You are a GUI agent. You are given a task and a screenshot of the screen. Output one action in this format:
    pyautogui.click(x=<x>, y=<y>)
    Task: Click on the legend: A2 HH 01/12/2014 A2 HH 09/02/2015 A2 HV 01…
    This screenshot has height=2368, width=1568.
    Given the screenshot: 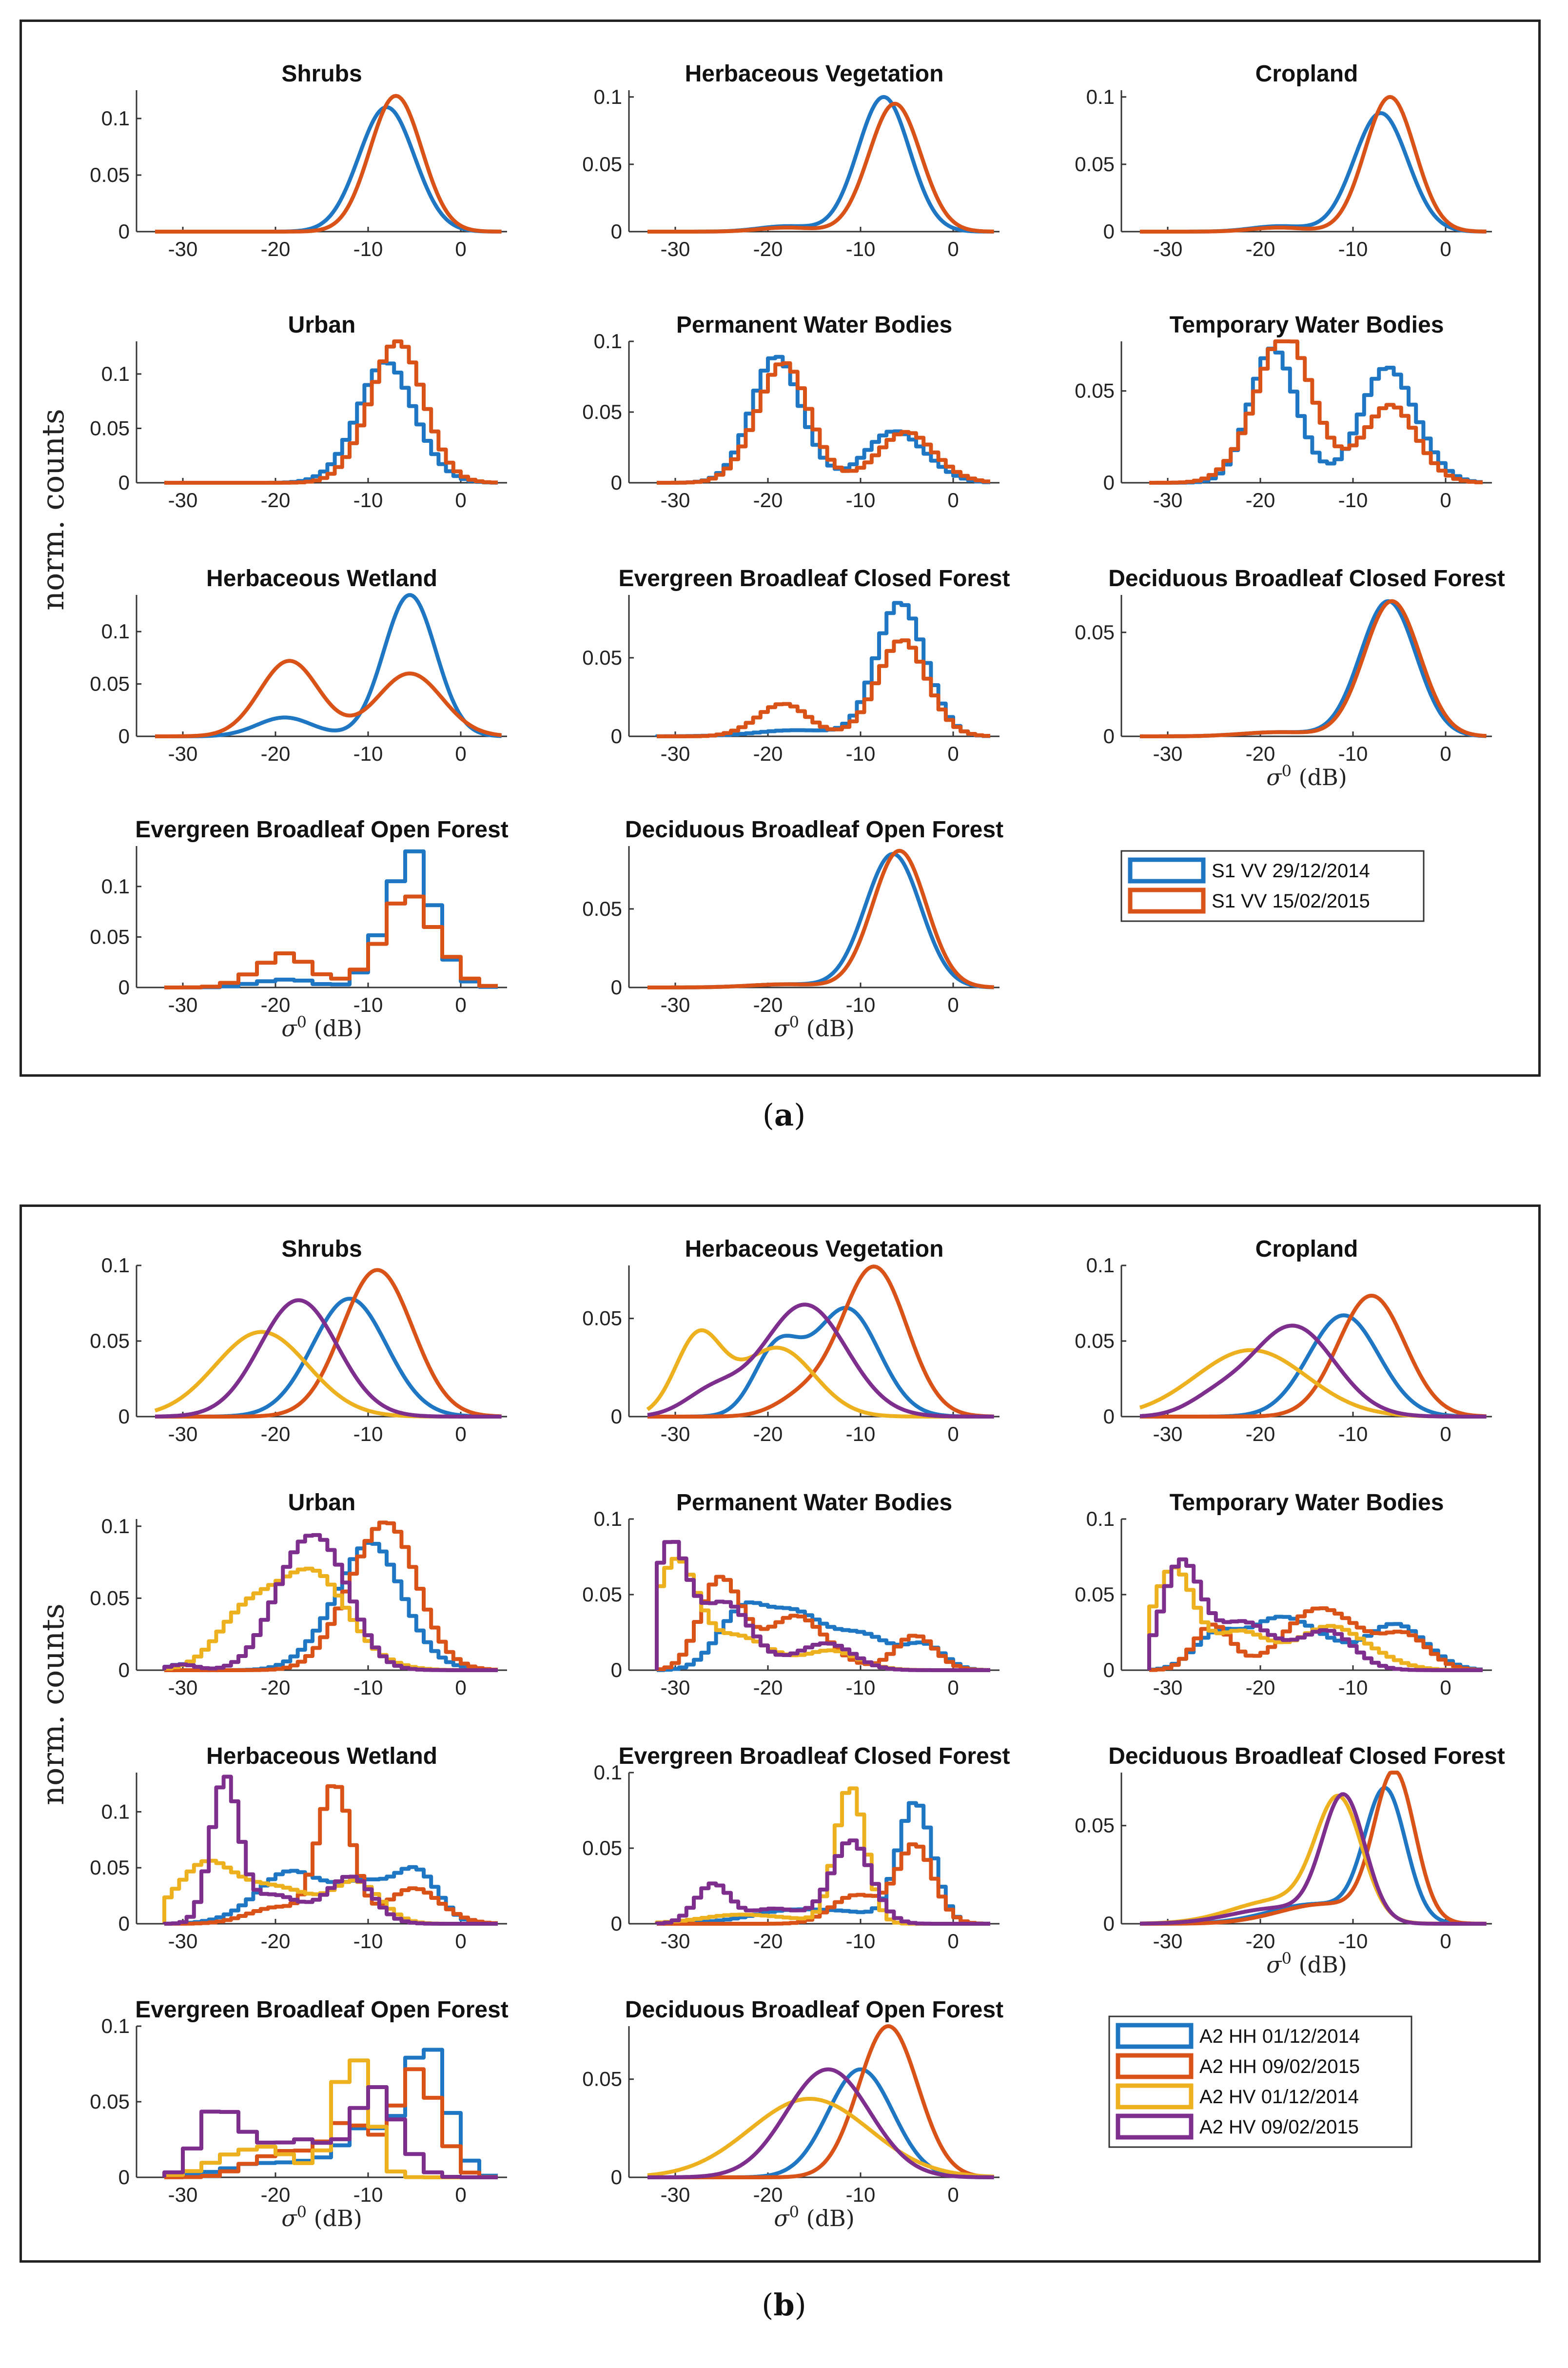 What is the action you would take?
    pyautogui.click(x=1260, y=2081)
    